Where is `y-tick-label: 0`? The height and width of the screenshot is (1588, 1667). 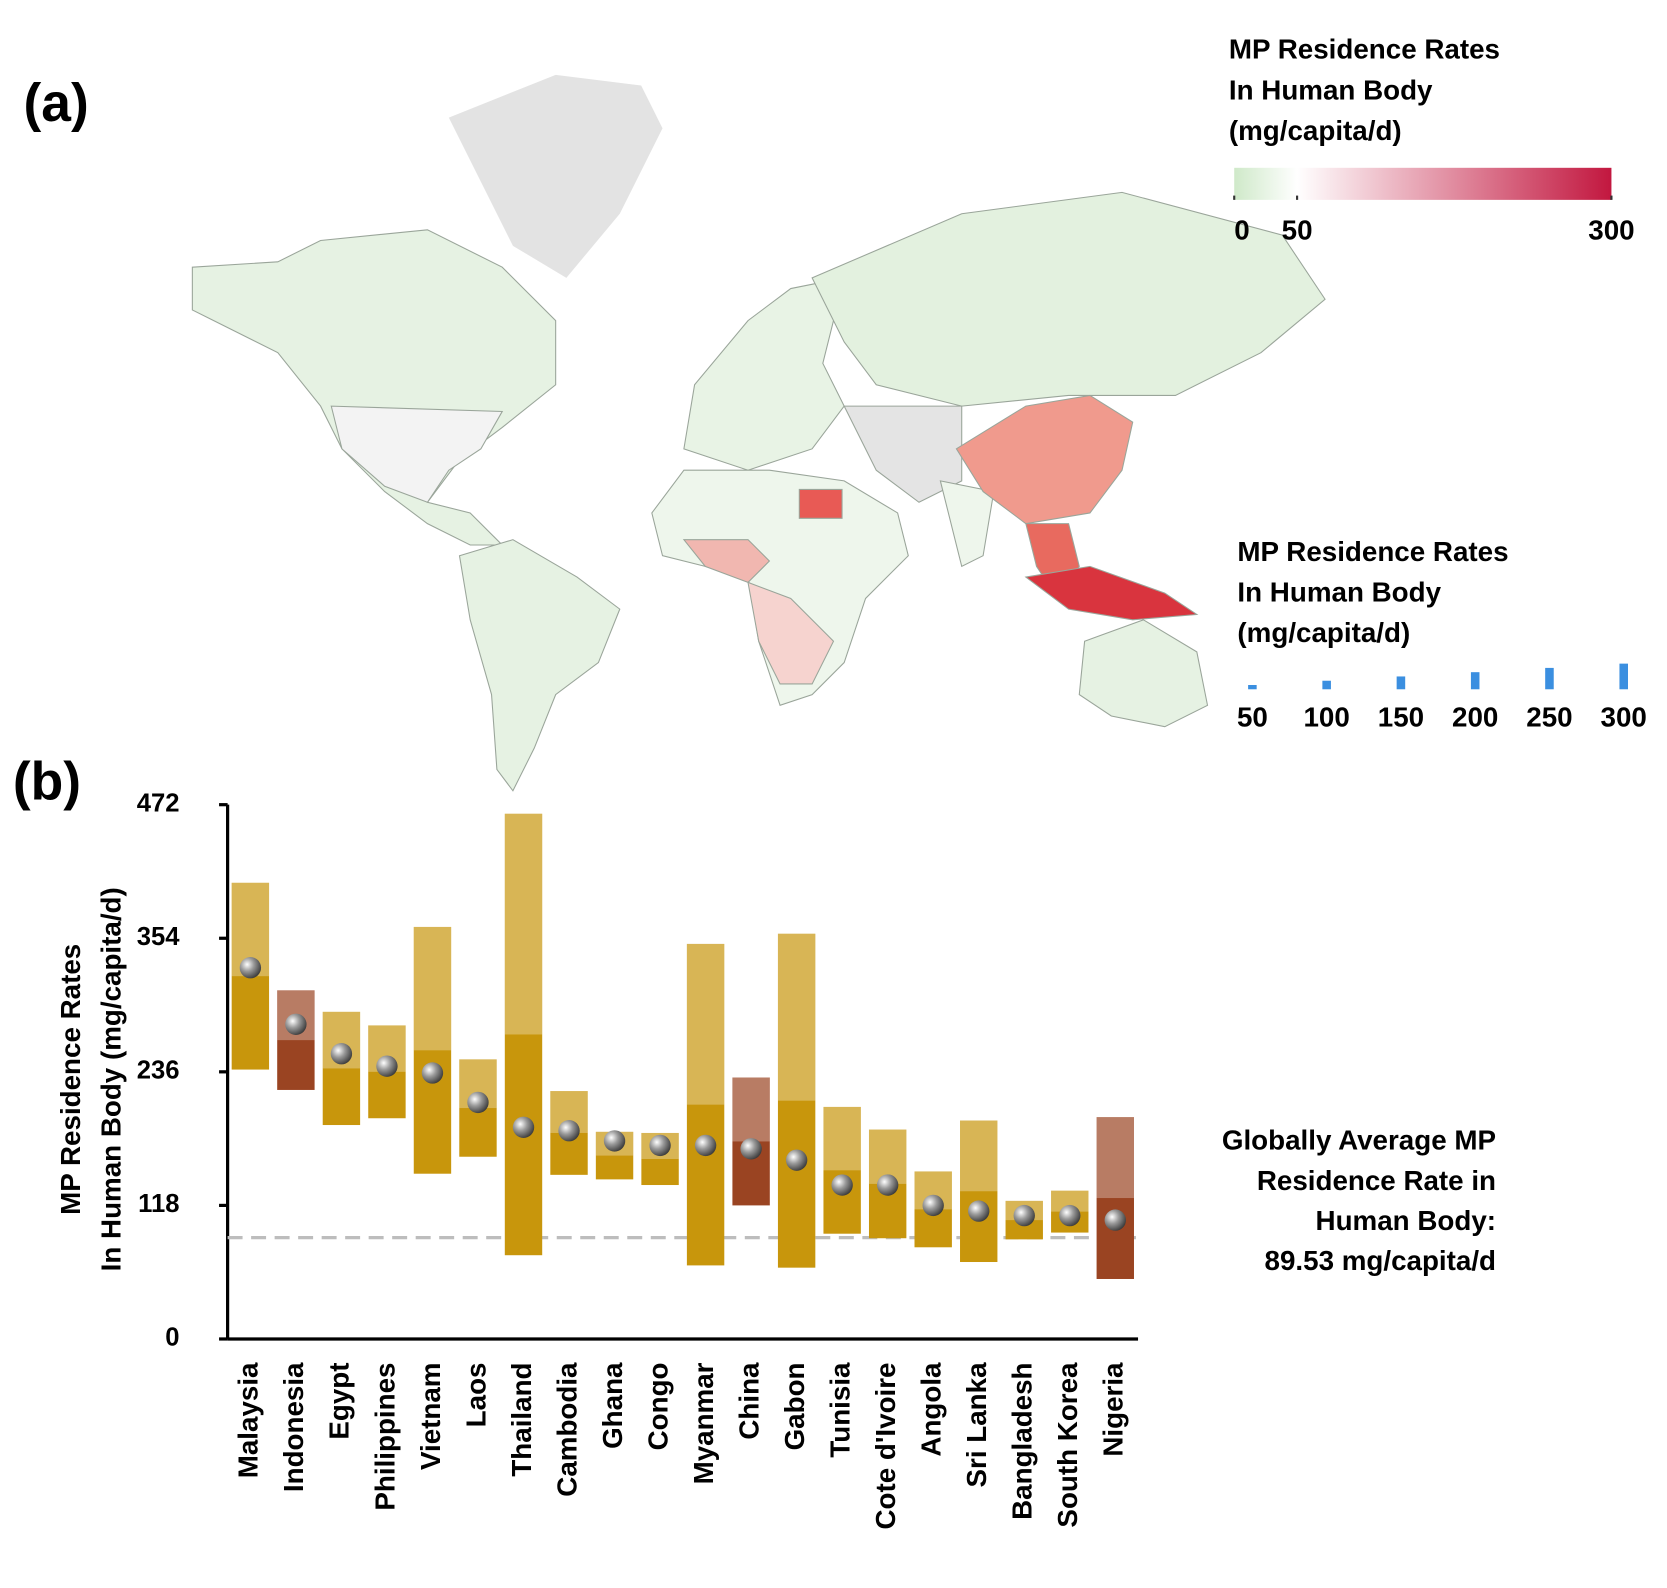
y-tick-label: 0 is located at coordinates (172, 1338).